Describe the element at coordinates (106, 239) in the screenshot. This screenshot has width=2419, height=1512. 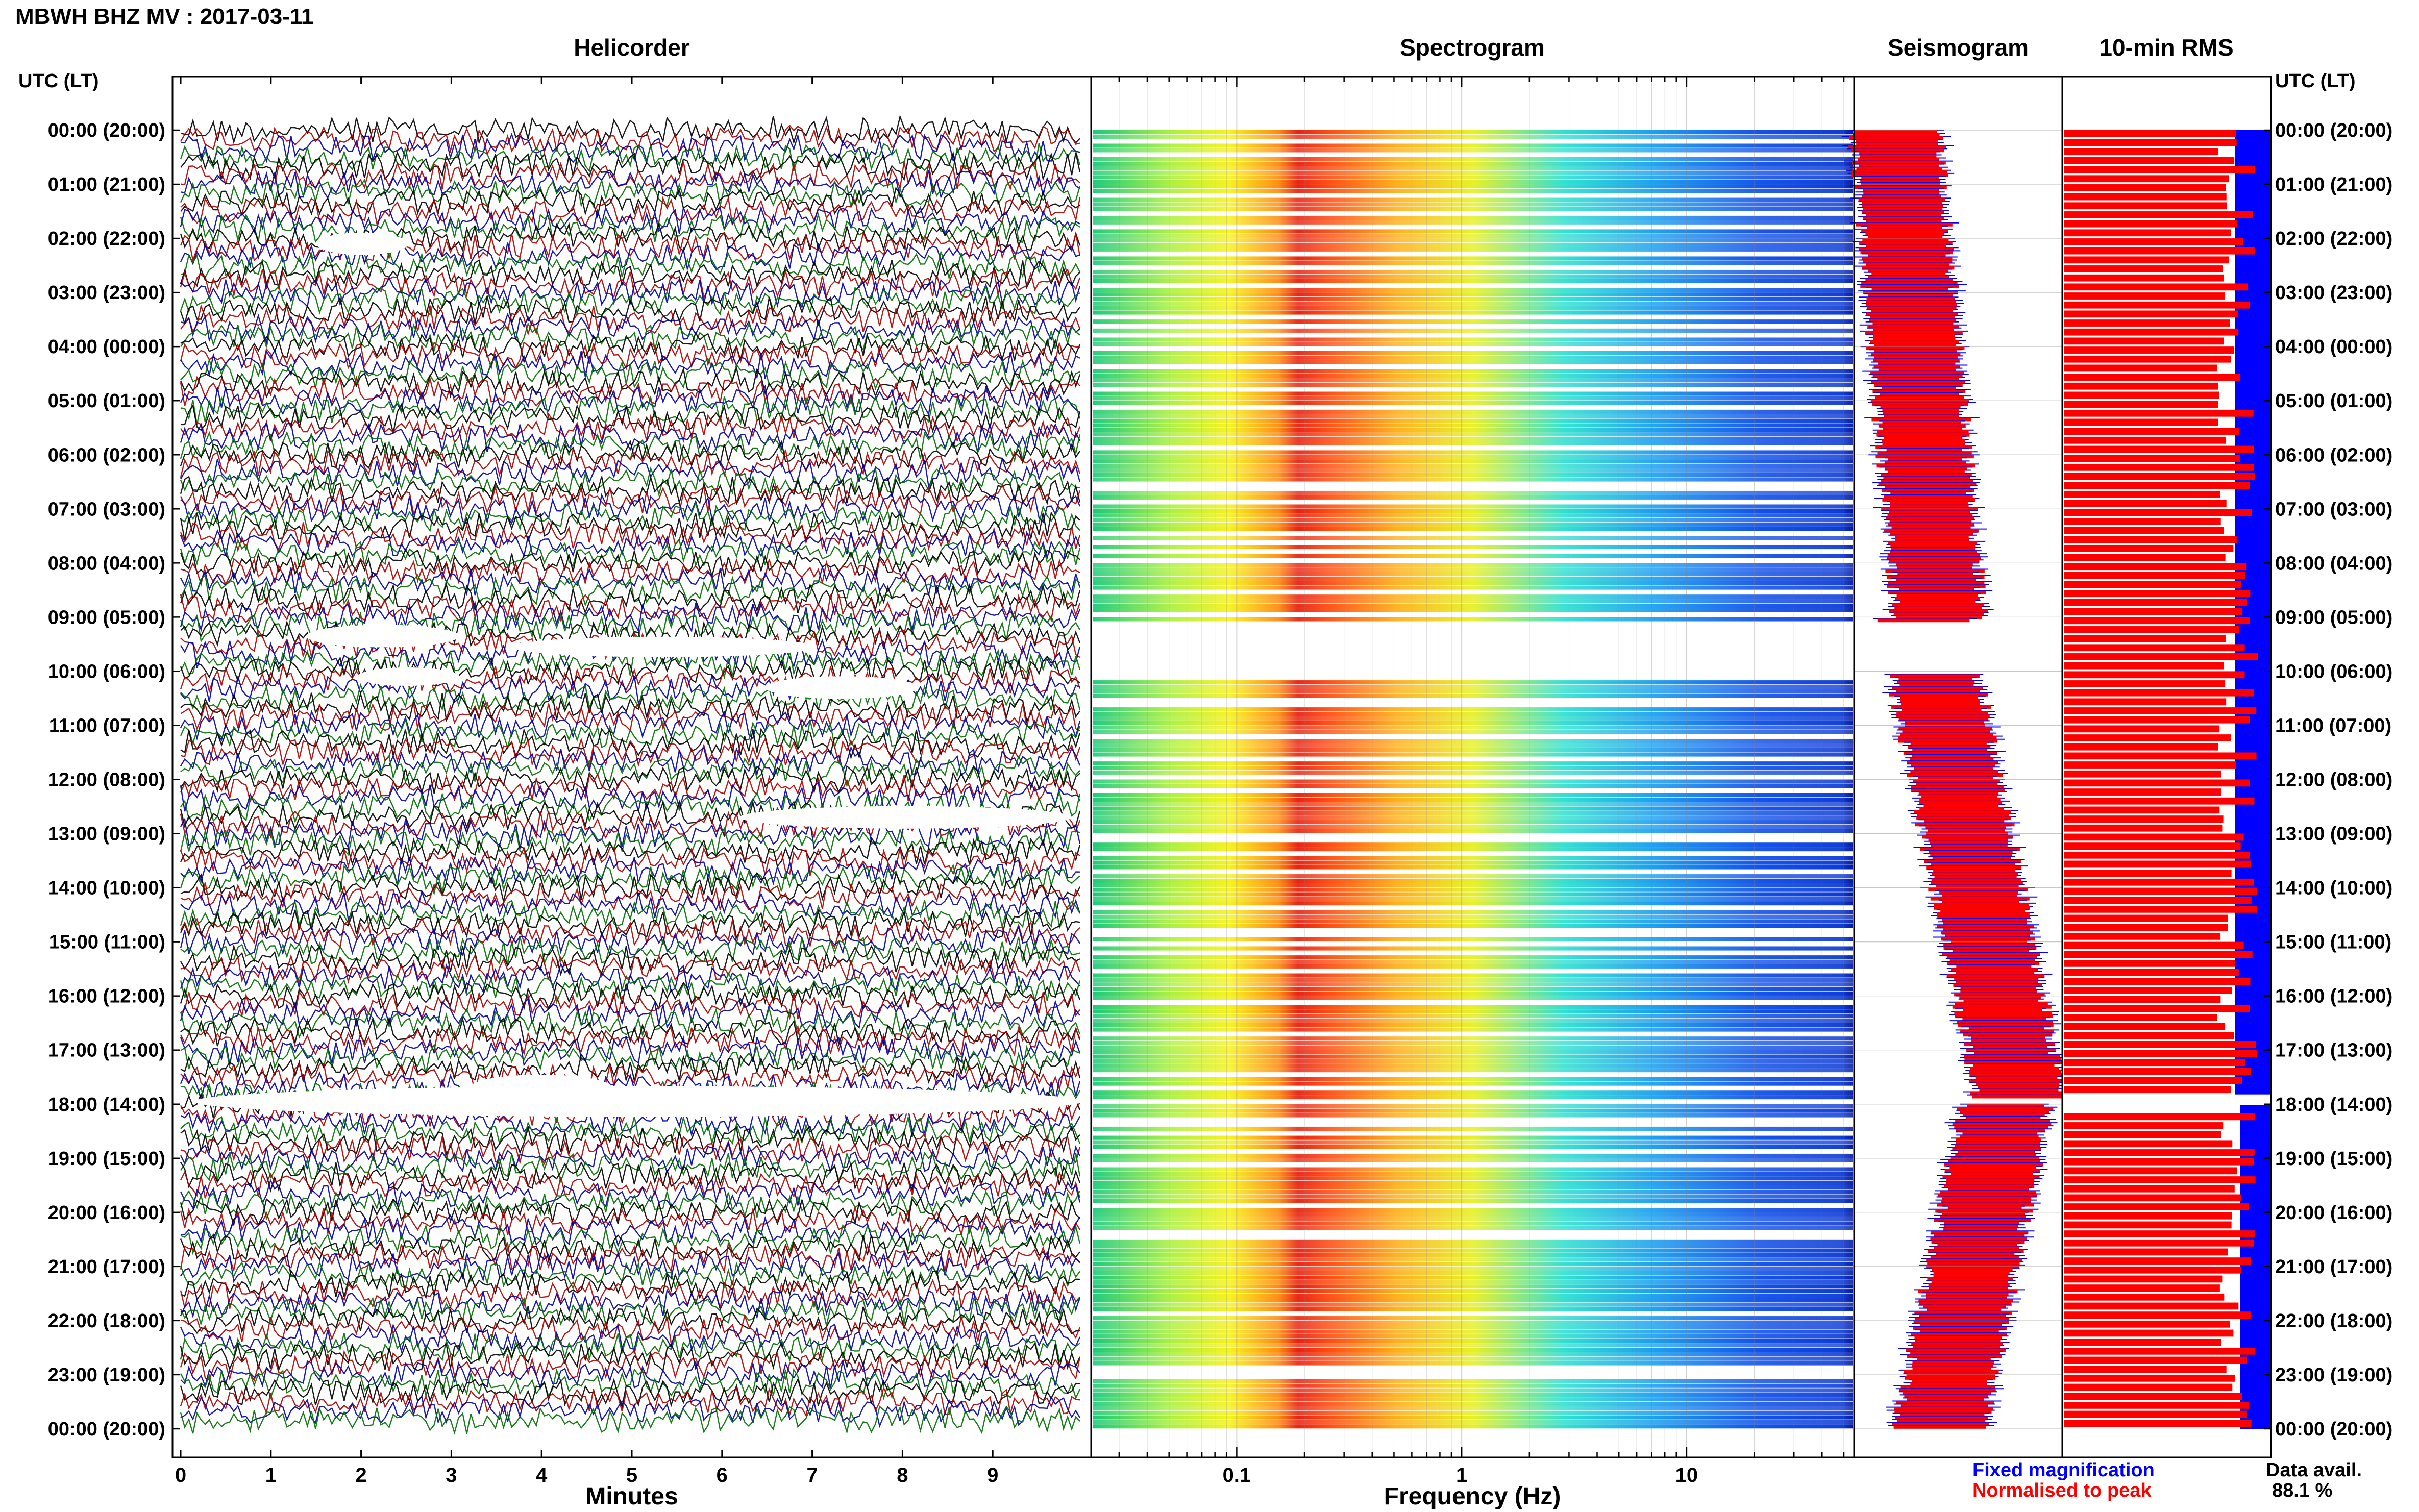
I see `hour-label-left: 02:00 (22:00)` at that location.